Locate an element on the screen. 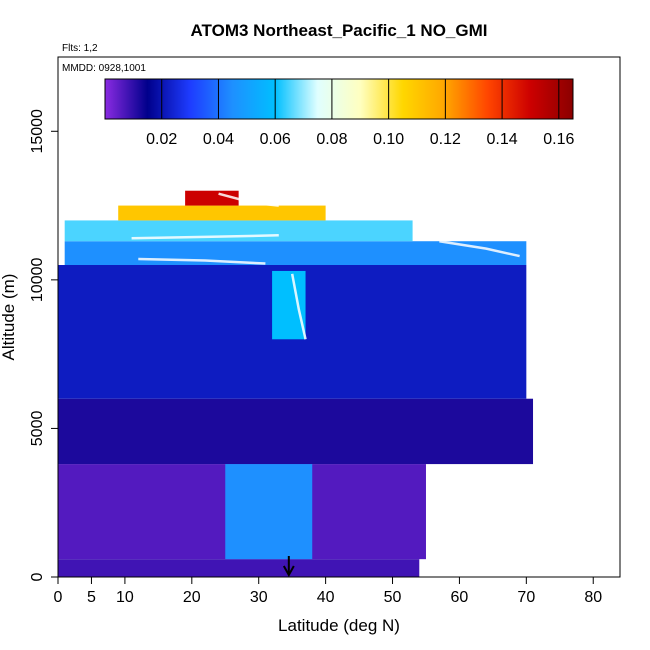 Image resolution: width=650 pixels, height=650 pixels. colorbar-tick-label: 0.06 is located at coordinates (275, 139).